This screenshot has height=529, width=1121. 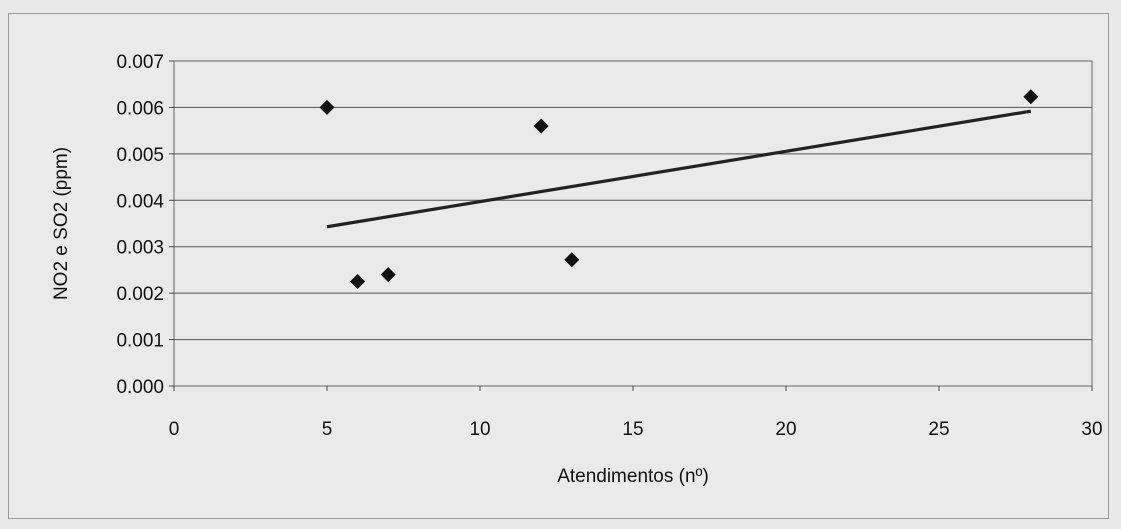 I want to click on y-tick-label: 0.005, so click(x=140, y=155).